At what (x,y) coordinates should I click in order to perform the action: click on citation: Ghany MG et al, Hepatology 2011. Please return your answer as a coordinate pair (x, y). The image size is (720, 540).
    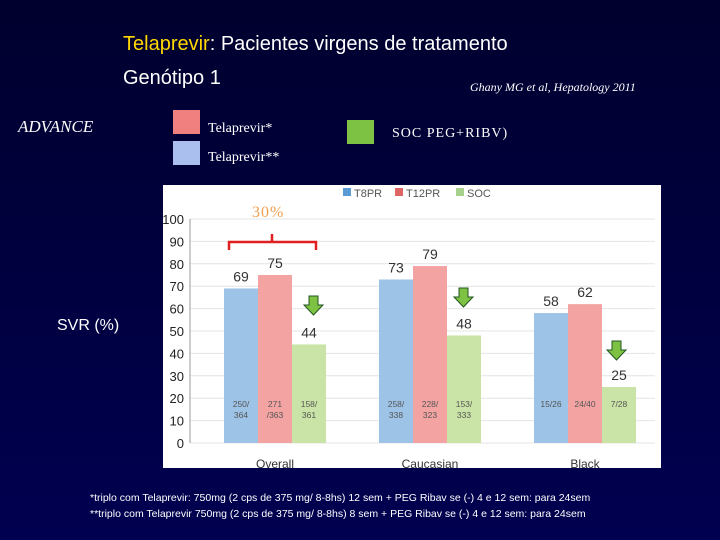
    Looking at the image, I should click on (553, 87).